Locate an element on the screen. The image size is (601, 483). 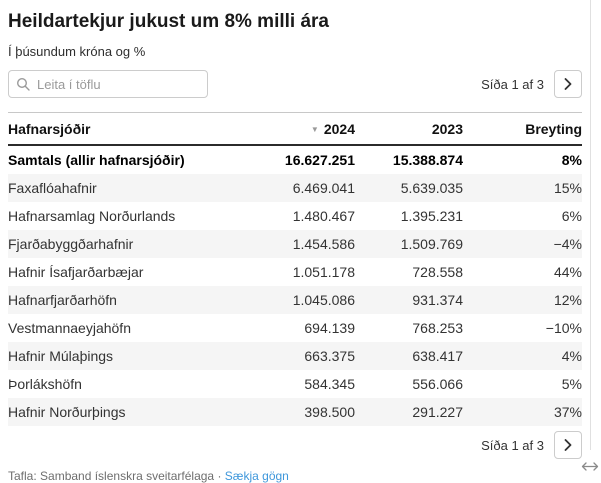
column-header-name: Hafnarsjóðir is located at coordinates (128, 129).